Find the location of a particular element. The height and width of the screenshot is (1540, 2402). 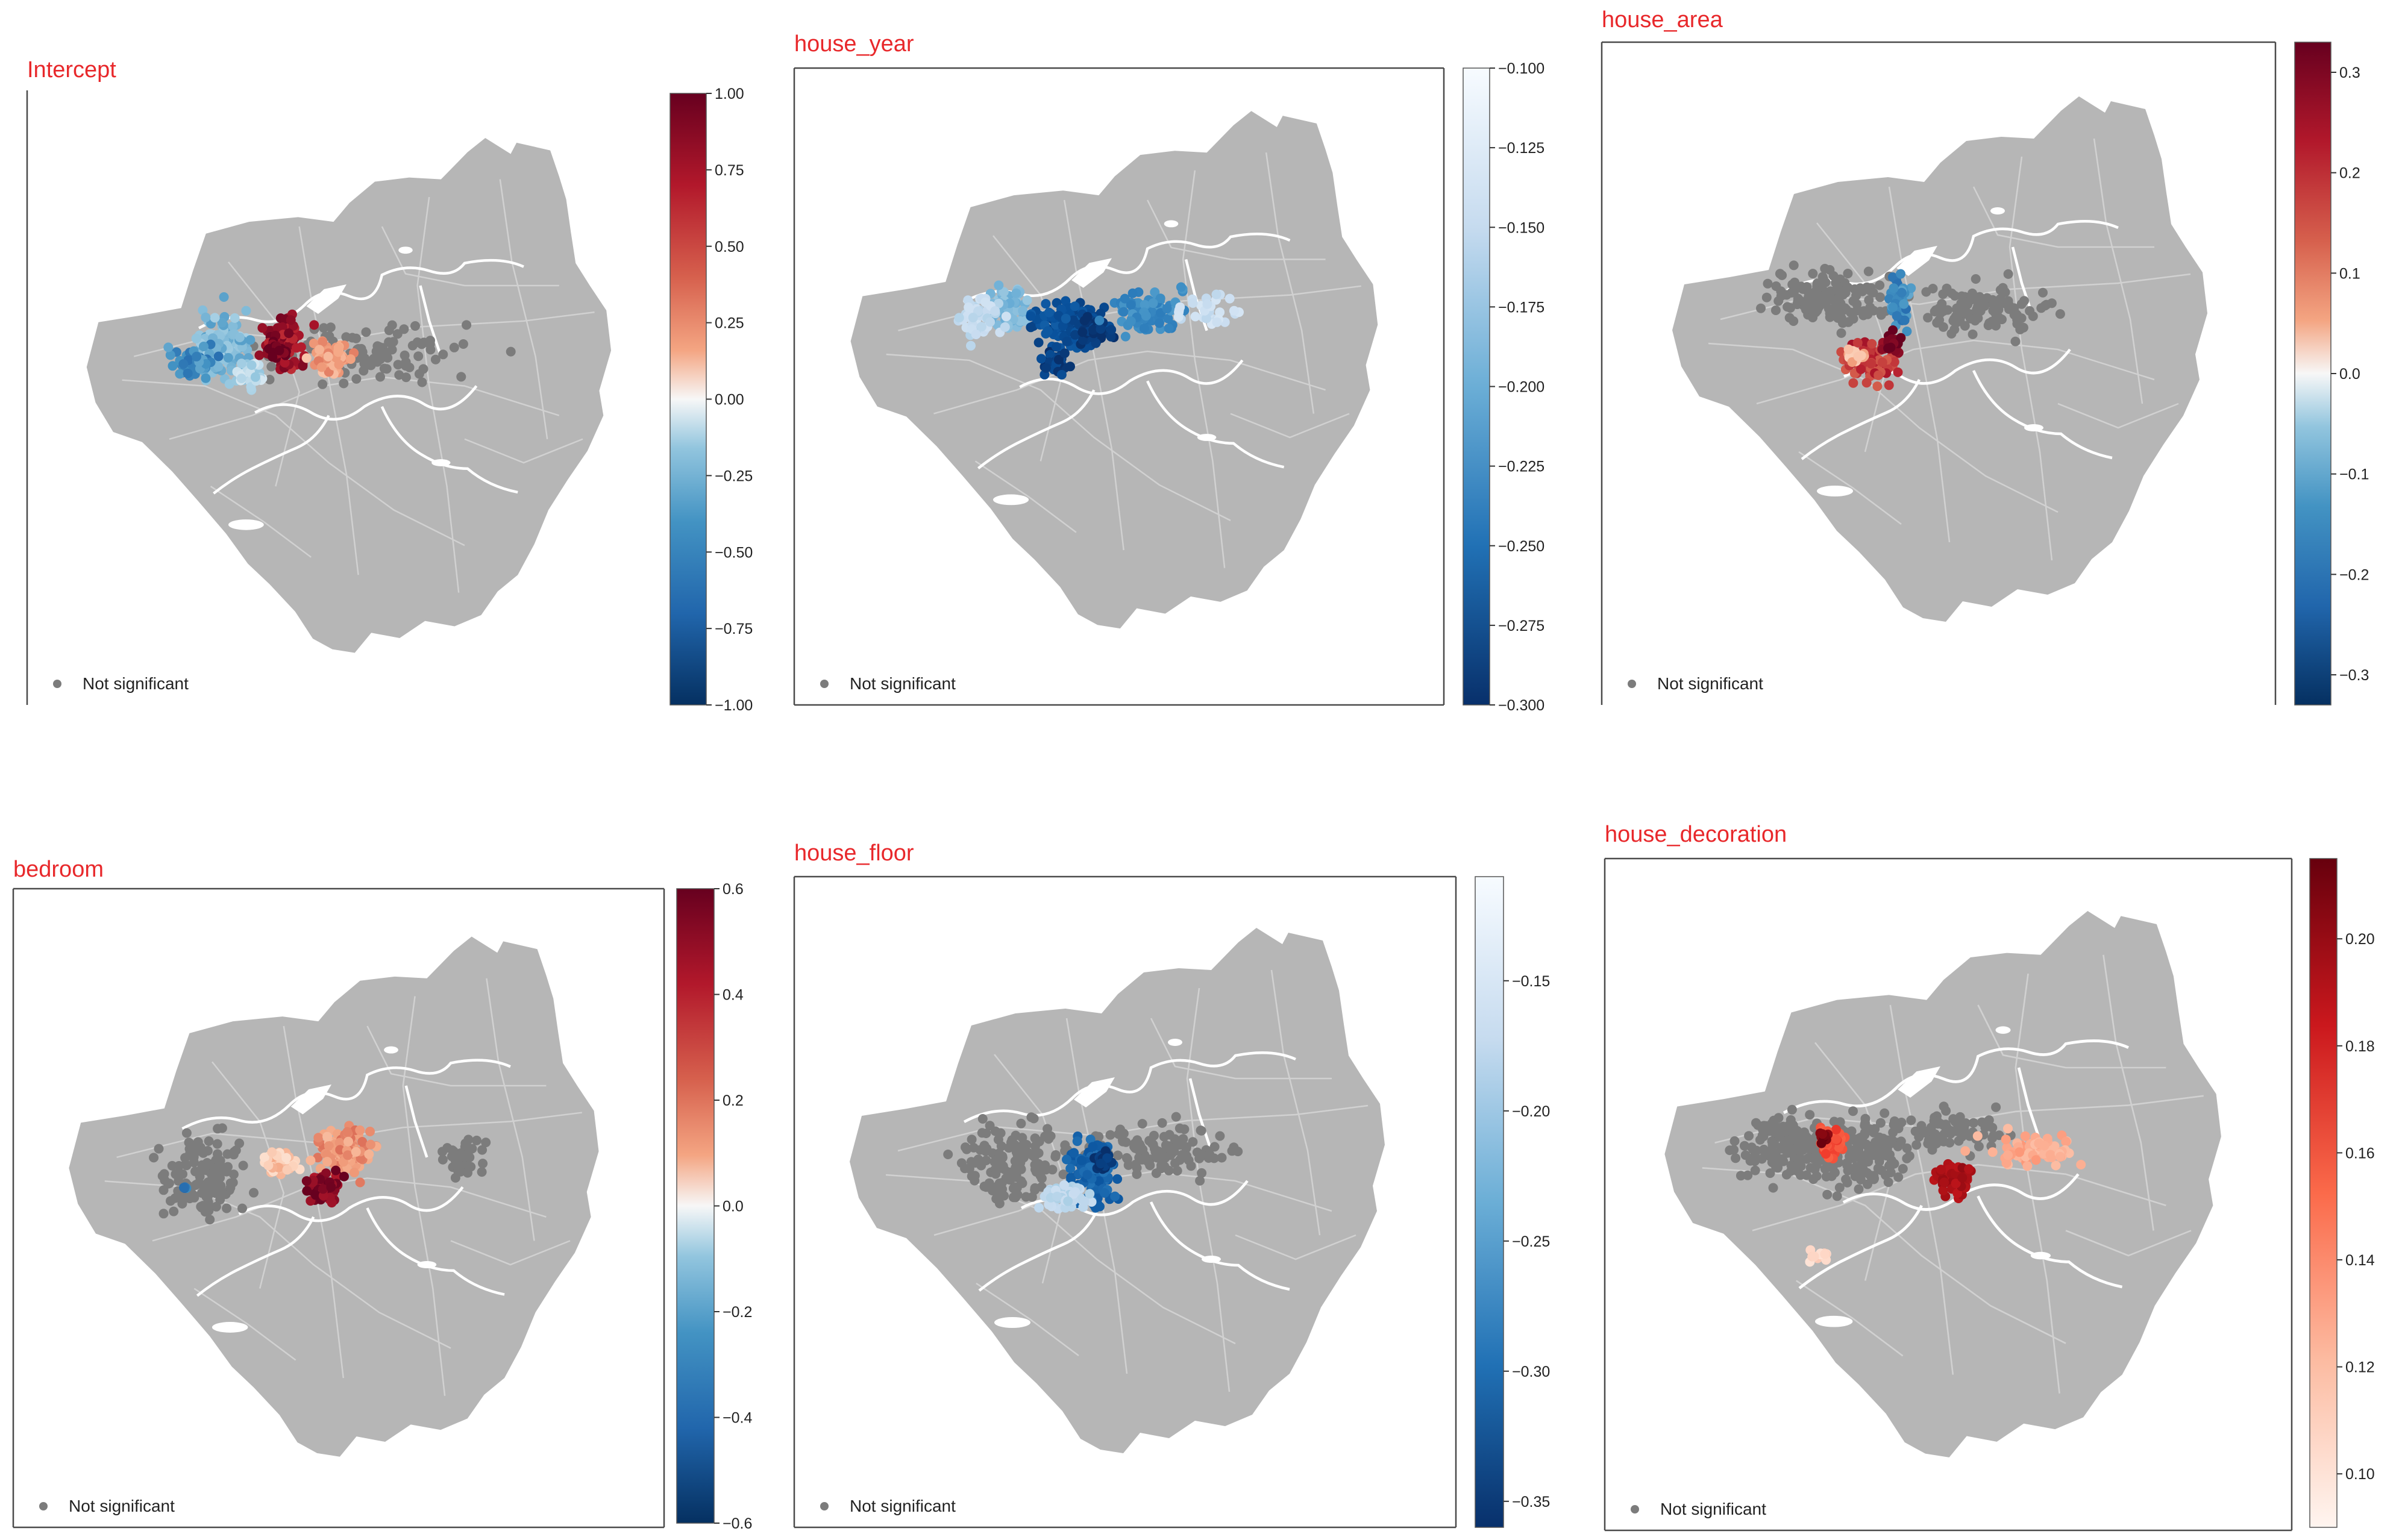

legend-label: Not significant is located at coordinates (136, 684).